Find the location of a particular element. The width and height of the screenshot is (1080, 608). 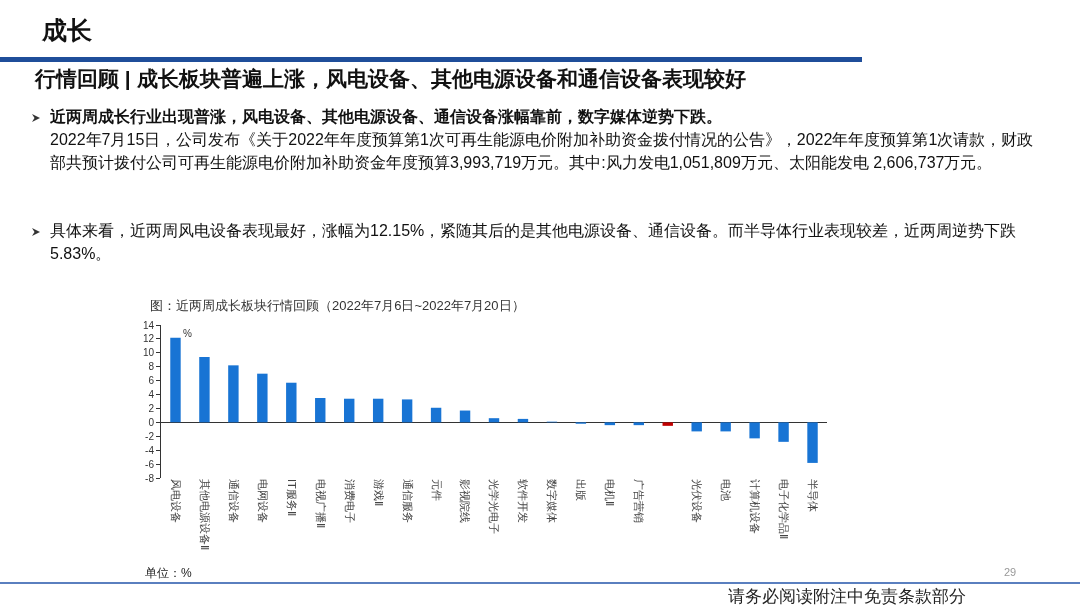

y-axis-title: % is located at coordinates (187, 333).